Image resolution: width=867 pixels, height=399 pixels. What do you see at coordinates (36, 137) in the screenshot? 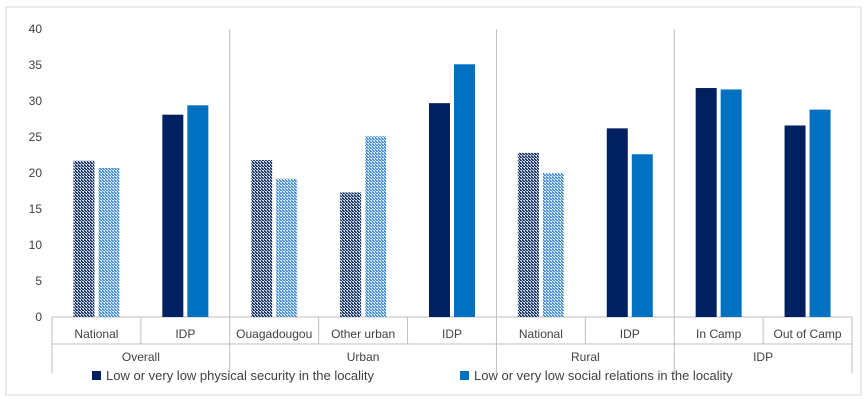
I see `y-tick-label: 25` at bounding box center [36, 137].